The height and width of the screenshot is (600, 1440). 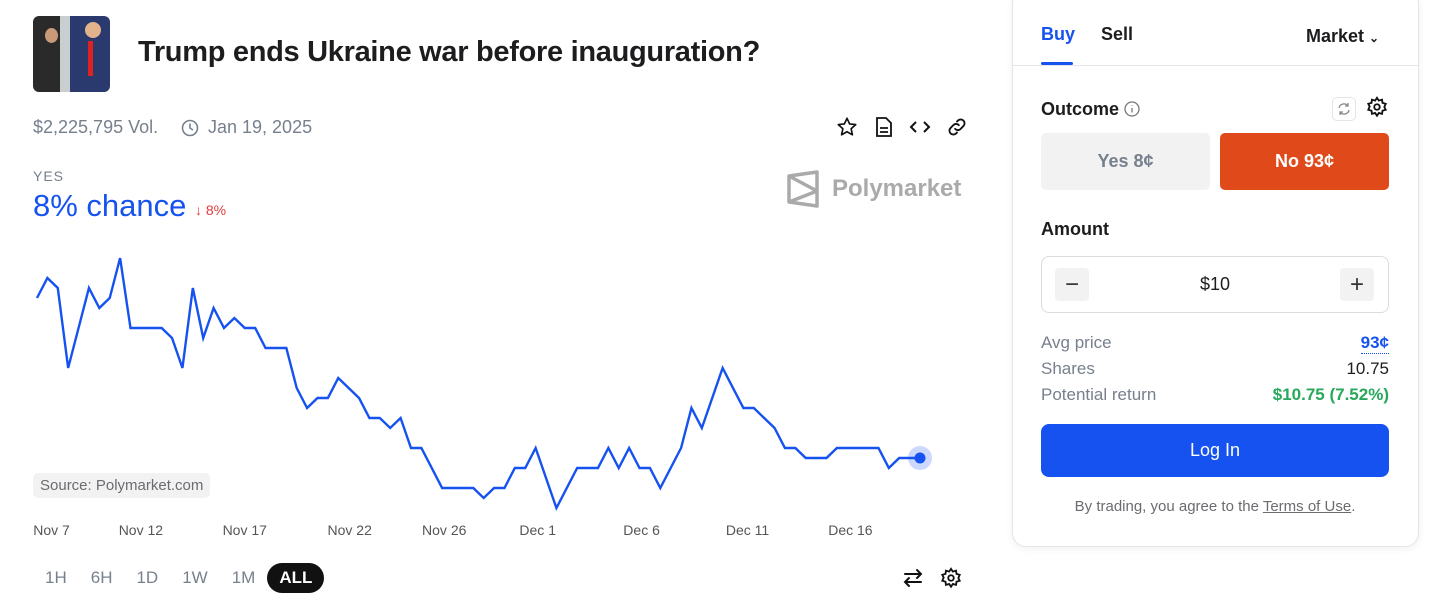 I want to click on range-1d: 1D, so click(x=147, y=577).